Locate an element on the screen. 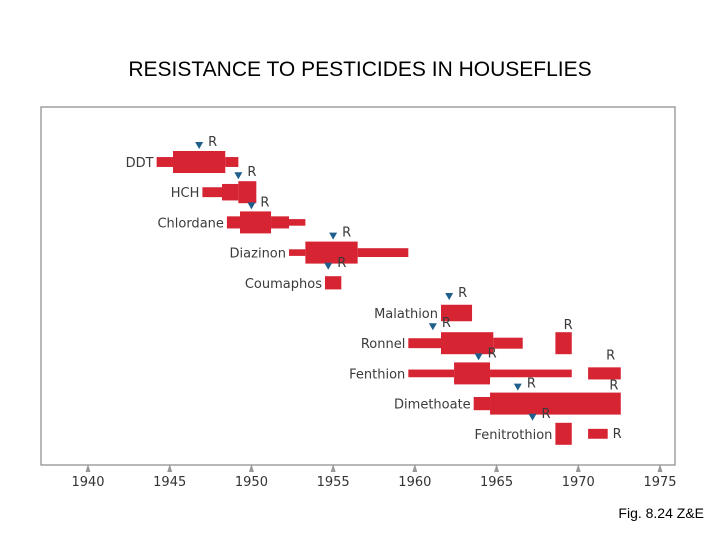 This screenshot has width=720, height=540. axis-tick-label: 1945 is located at coordinates (169, 482).